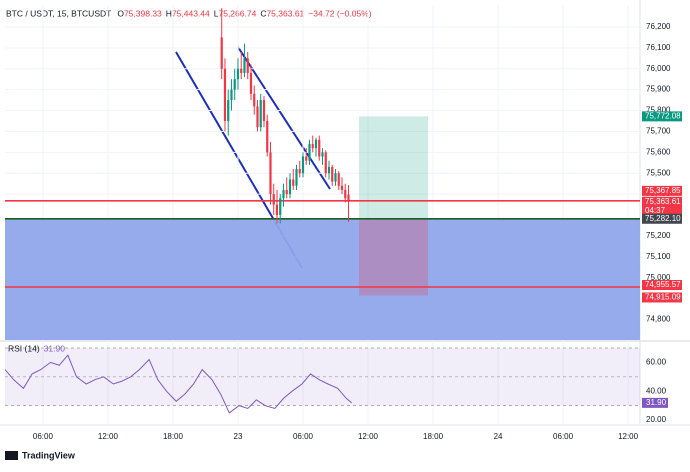  Describe the element at coordinates (658, 172) in the screenshot. I see `y-tick-label: 75,500` at that location.